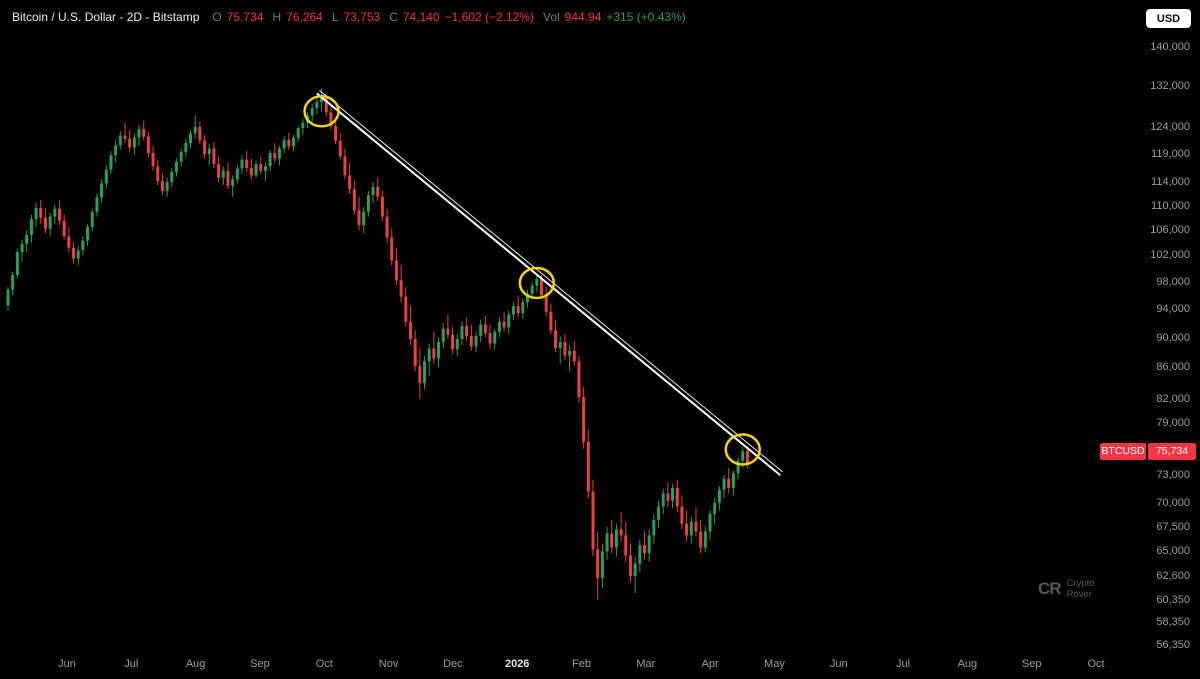 This screenshot has width=1200, height=679. Describe the element at coordinates (1170, 182) in the screenshot. I see `price-axis-label: 114,000` at that location.